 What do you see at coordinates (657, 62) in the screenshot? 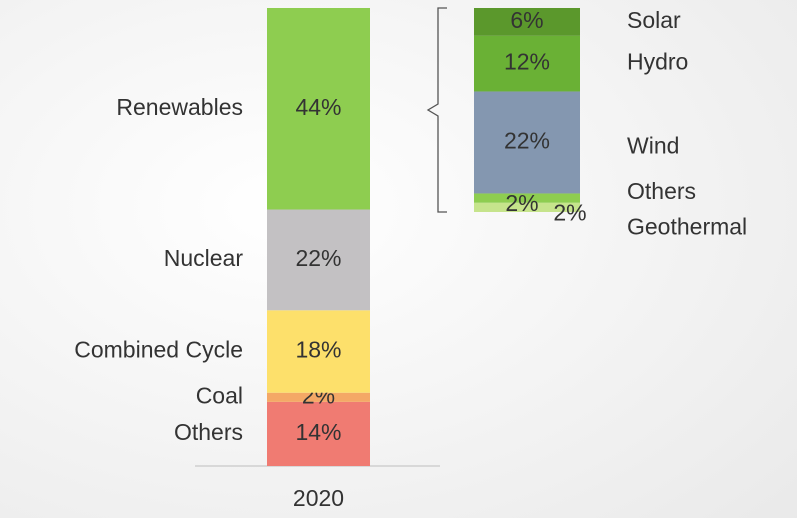
I see `segment-label: Hydro` at bounding box center [657, 62].